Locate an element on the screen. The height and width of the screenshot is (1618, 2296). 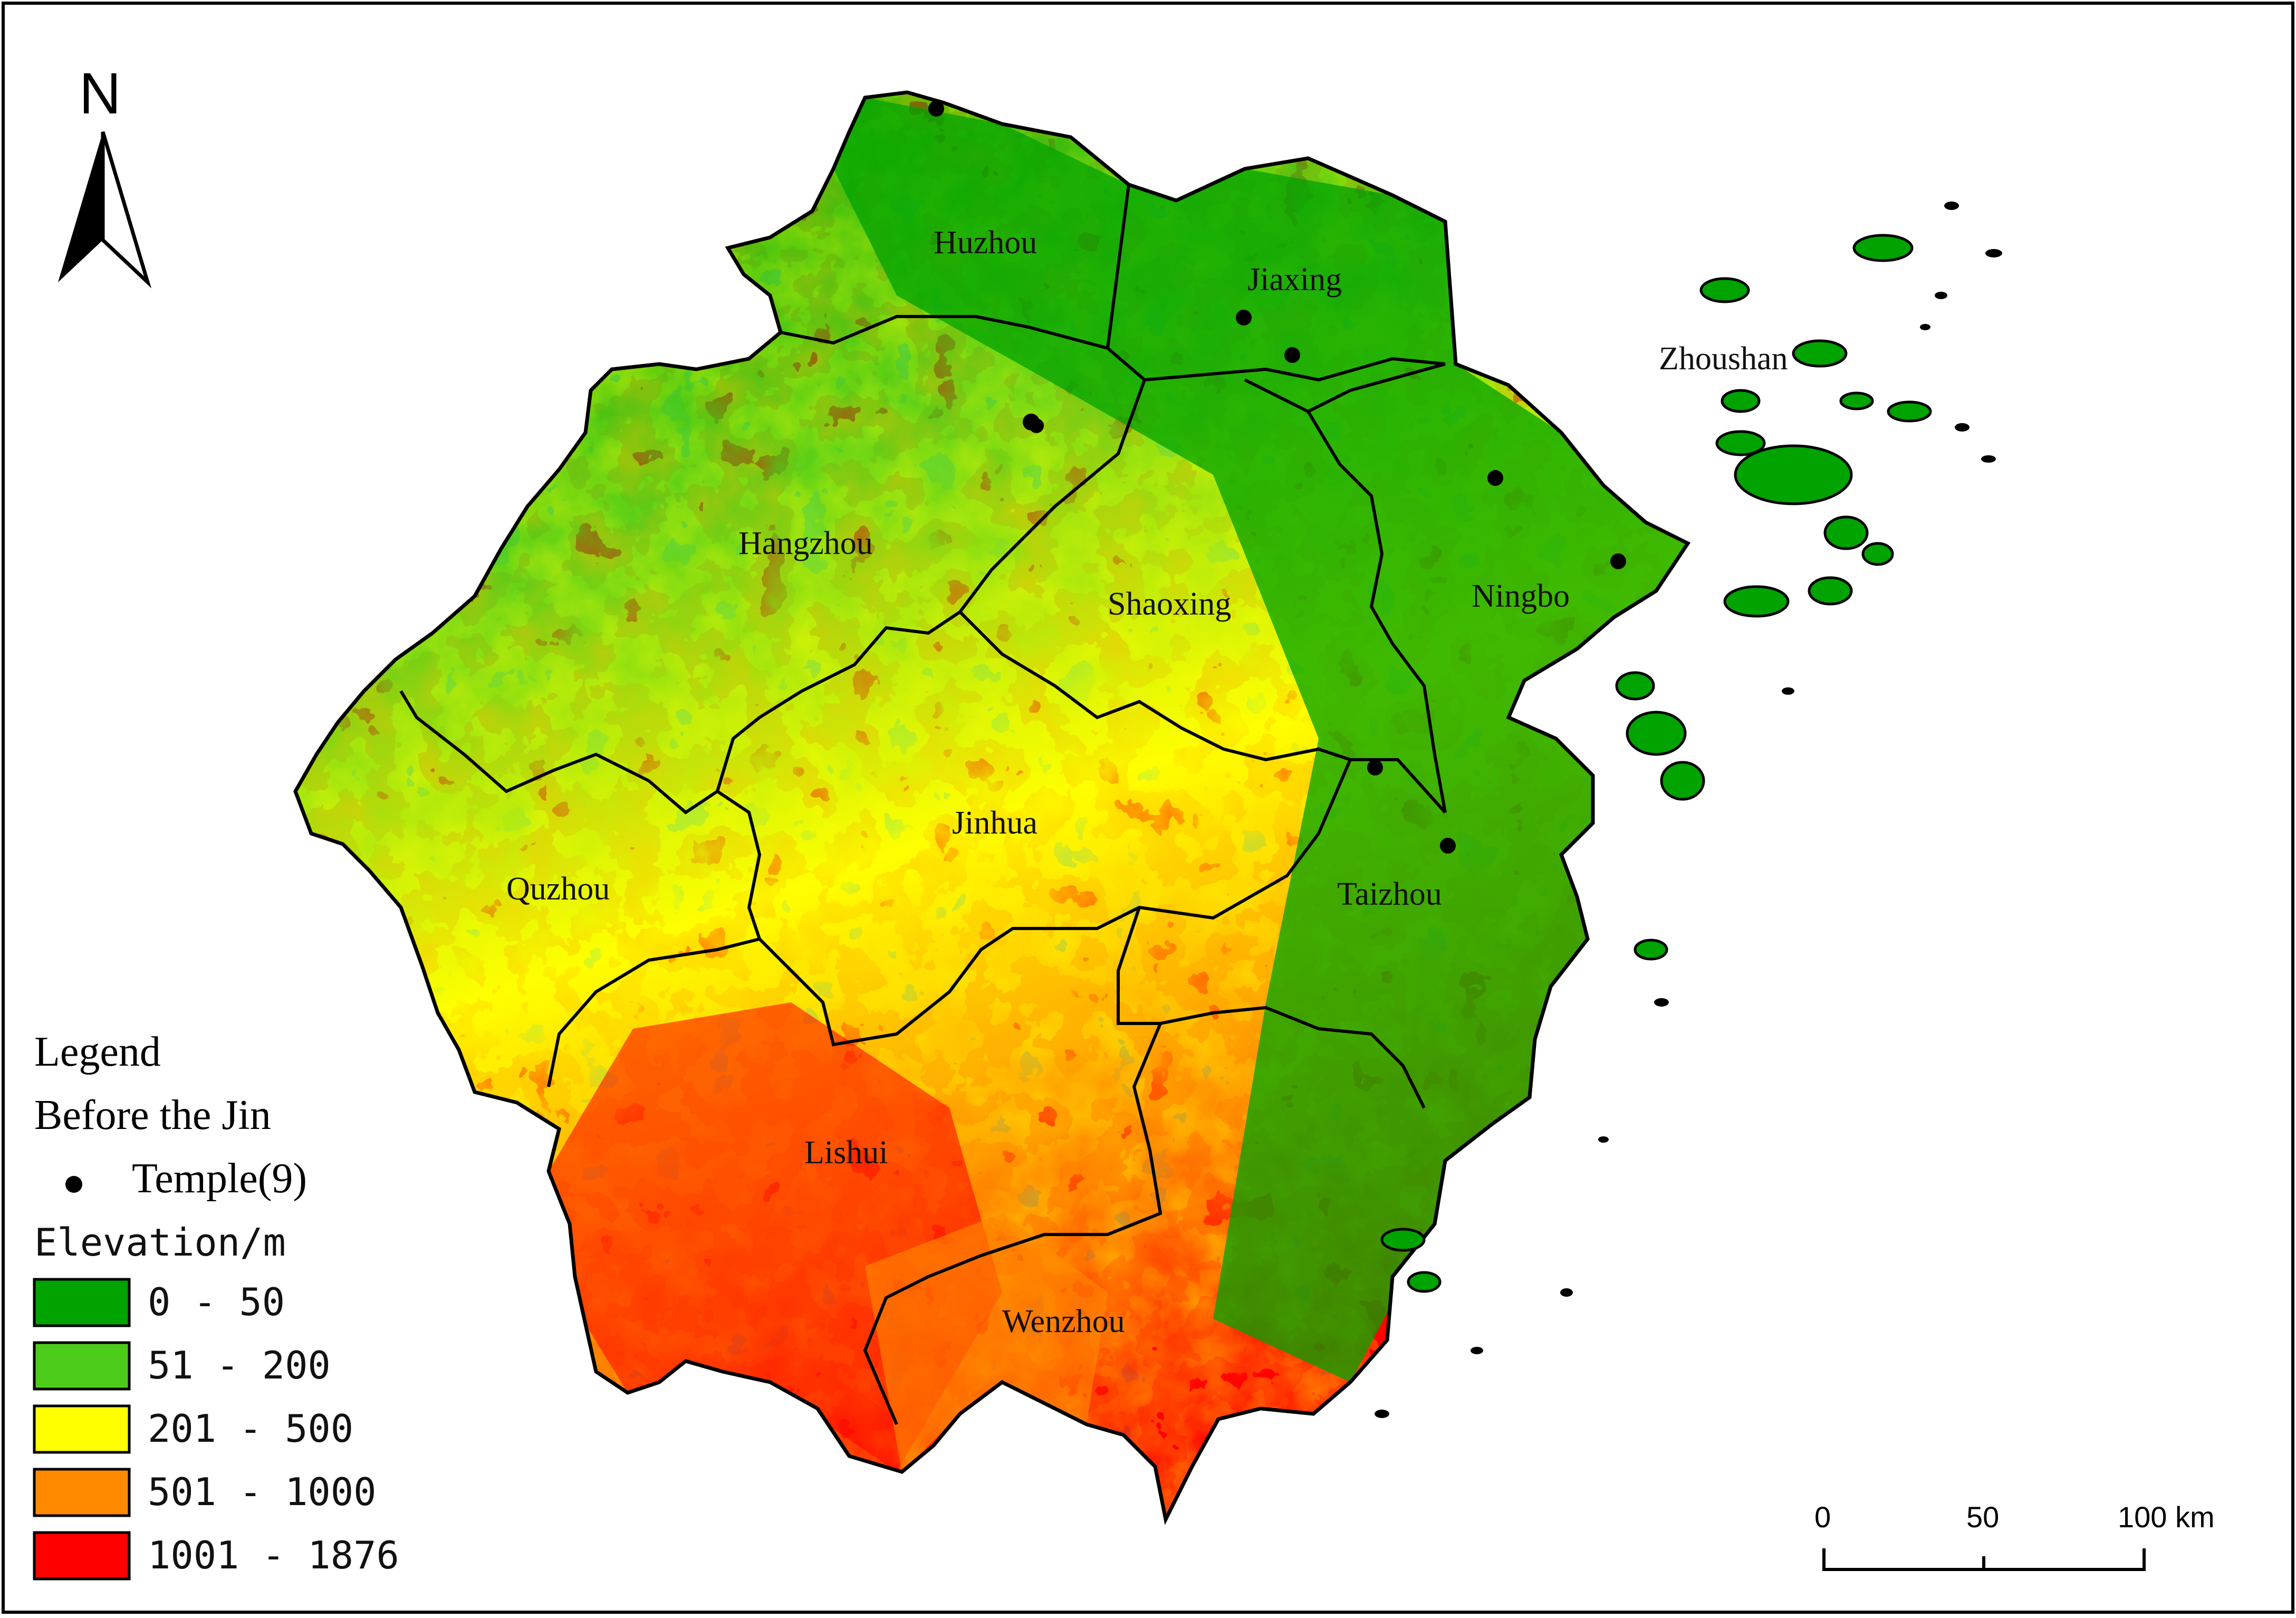
legend-class-label: 0 - 50 is located at coordinates (216, 1302).